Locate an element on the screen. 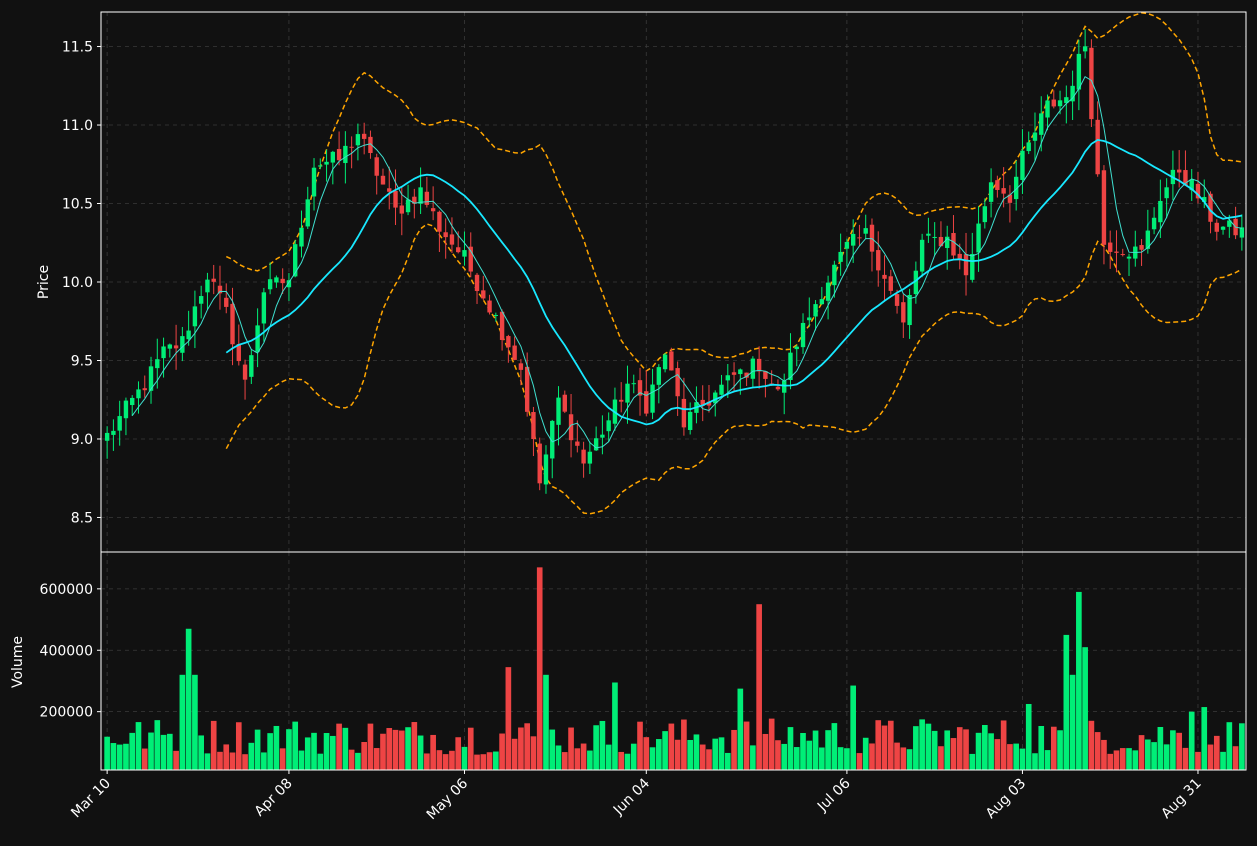  price-tick-label: 8.5 is located at coordinates (82, 518).